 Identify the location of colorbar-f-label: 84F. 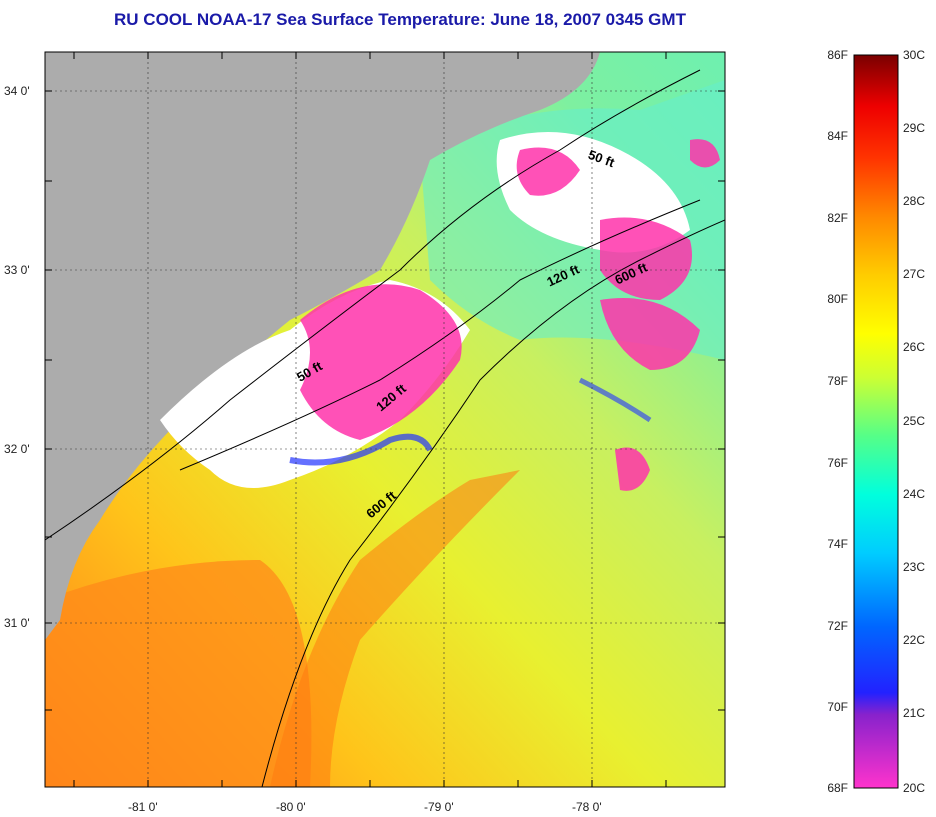
(837, 136).